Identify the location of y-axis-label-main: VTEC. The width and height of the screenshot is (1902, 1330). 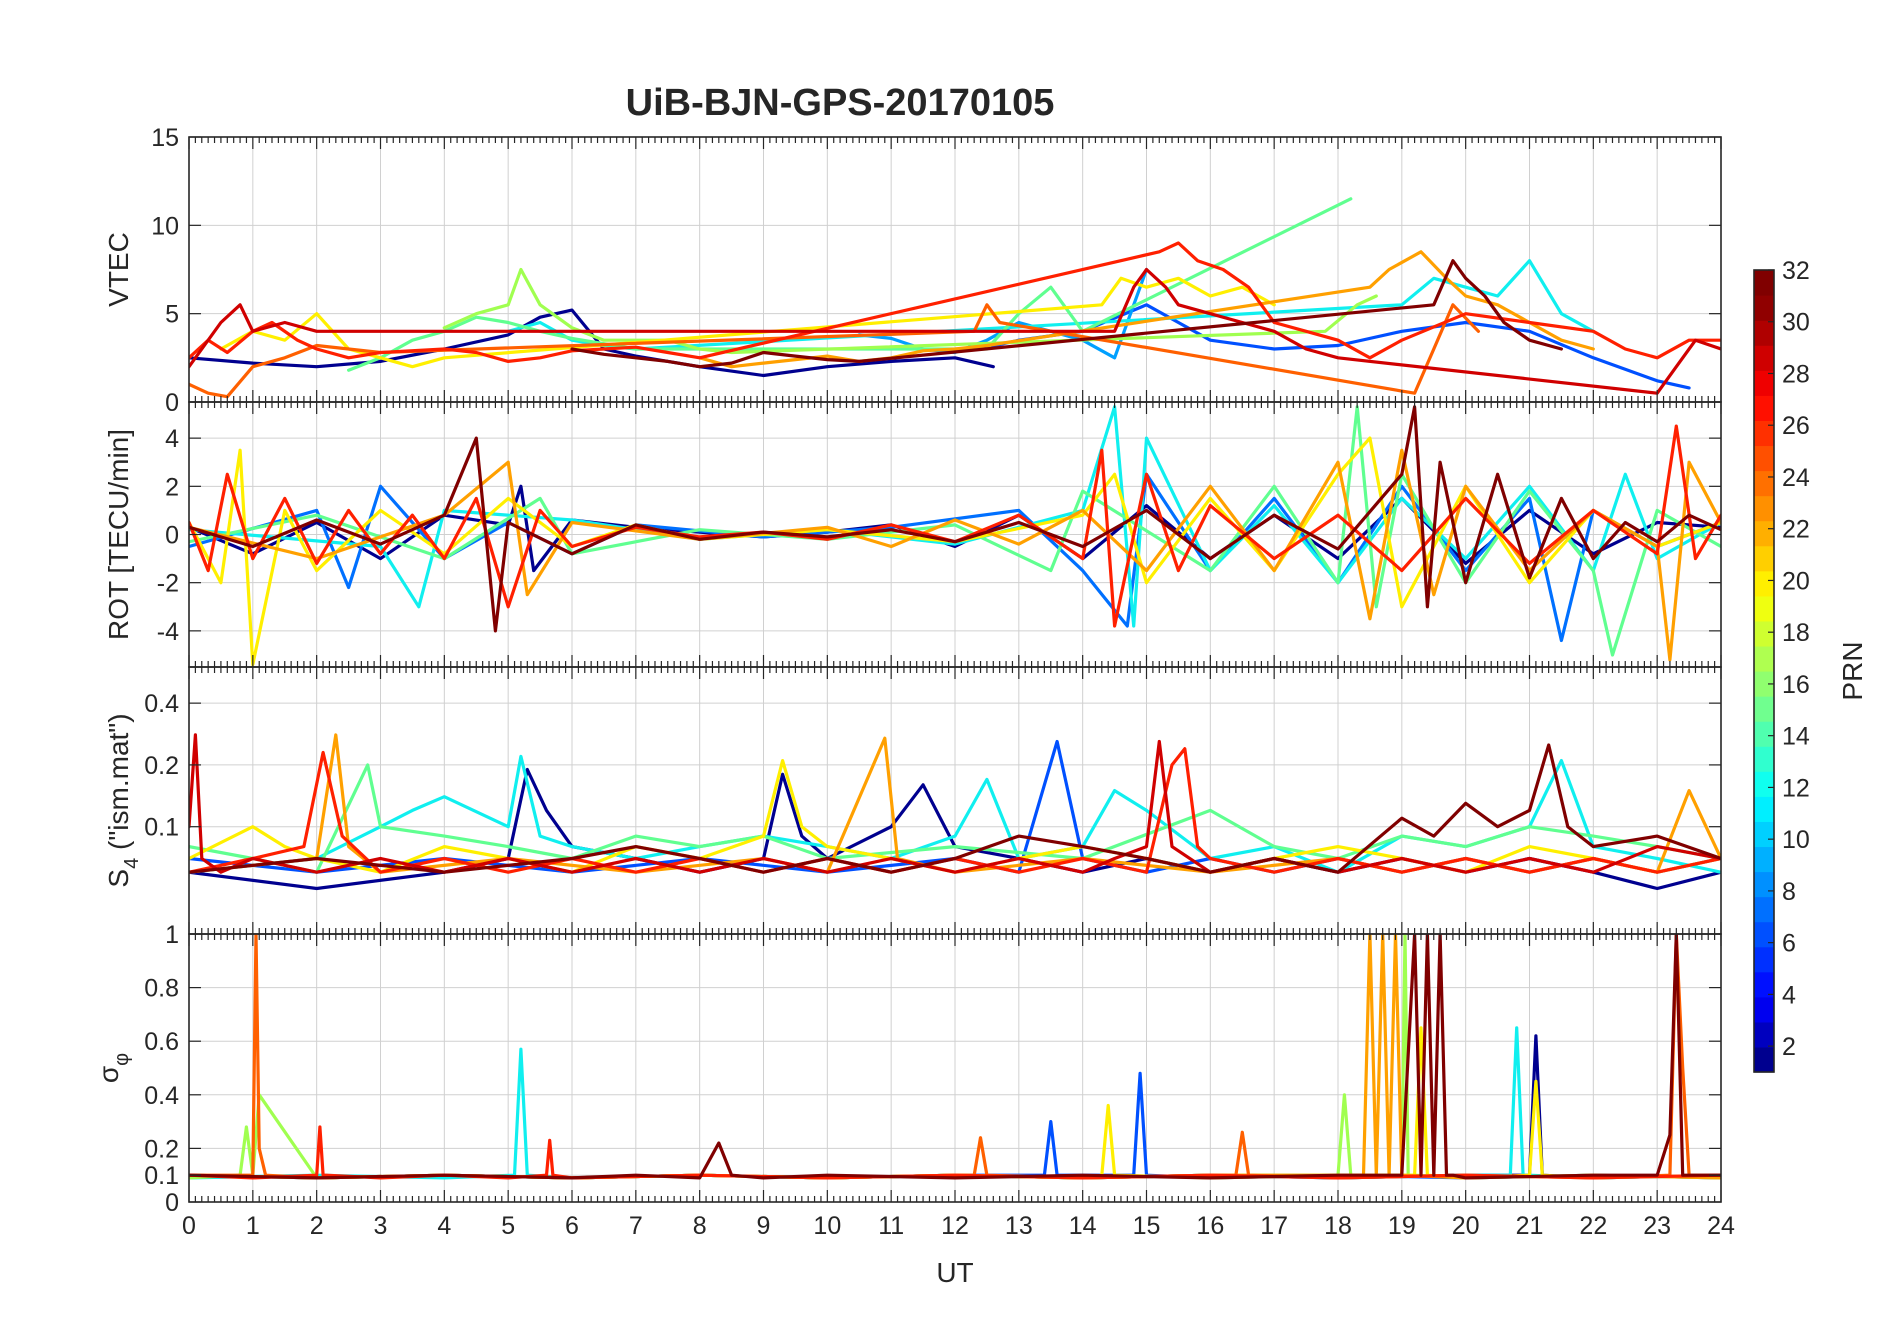
(118, 269).